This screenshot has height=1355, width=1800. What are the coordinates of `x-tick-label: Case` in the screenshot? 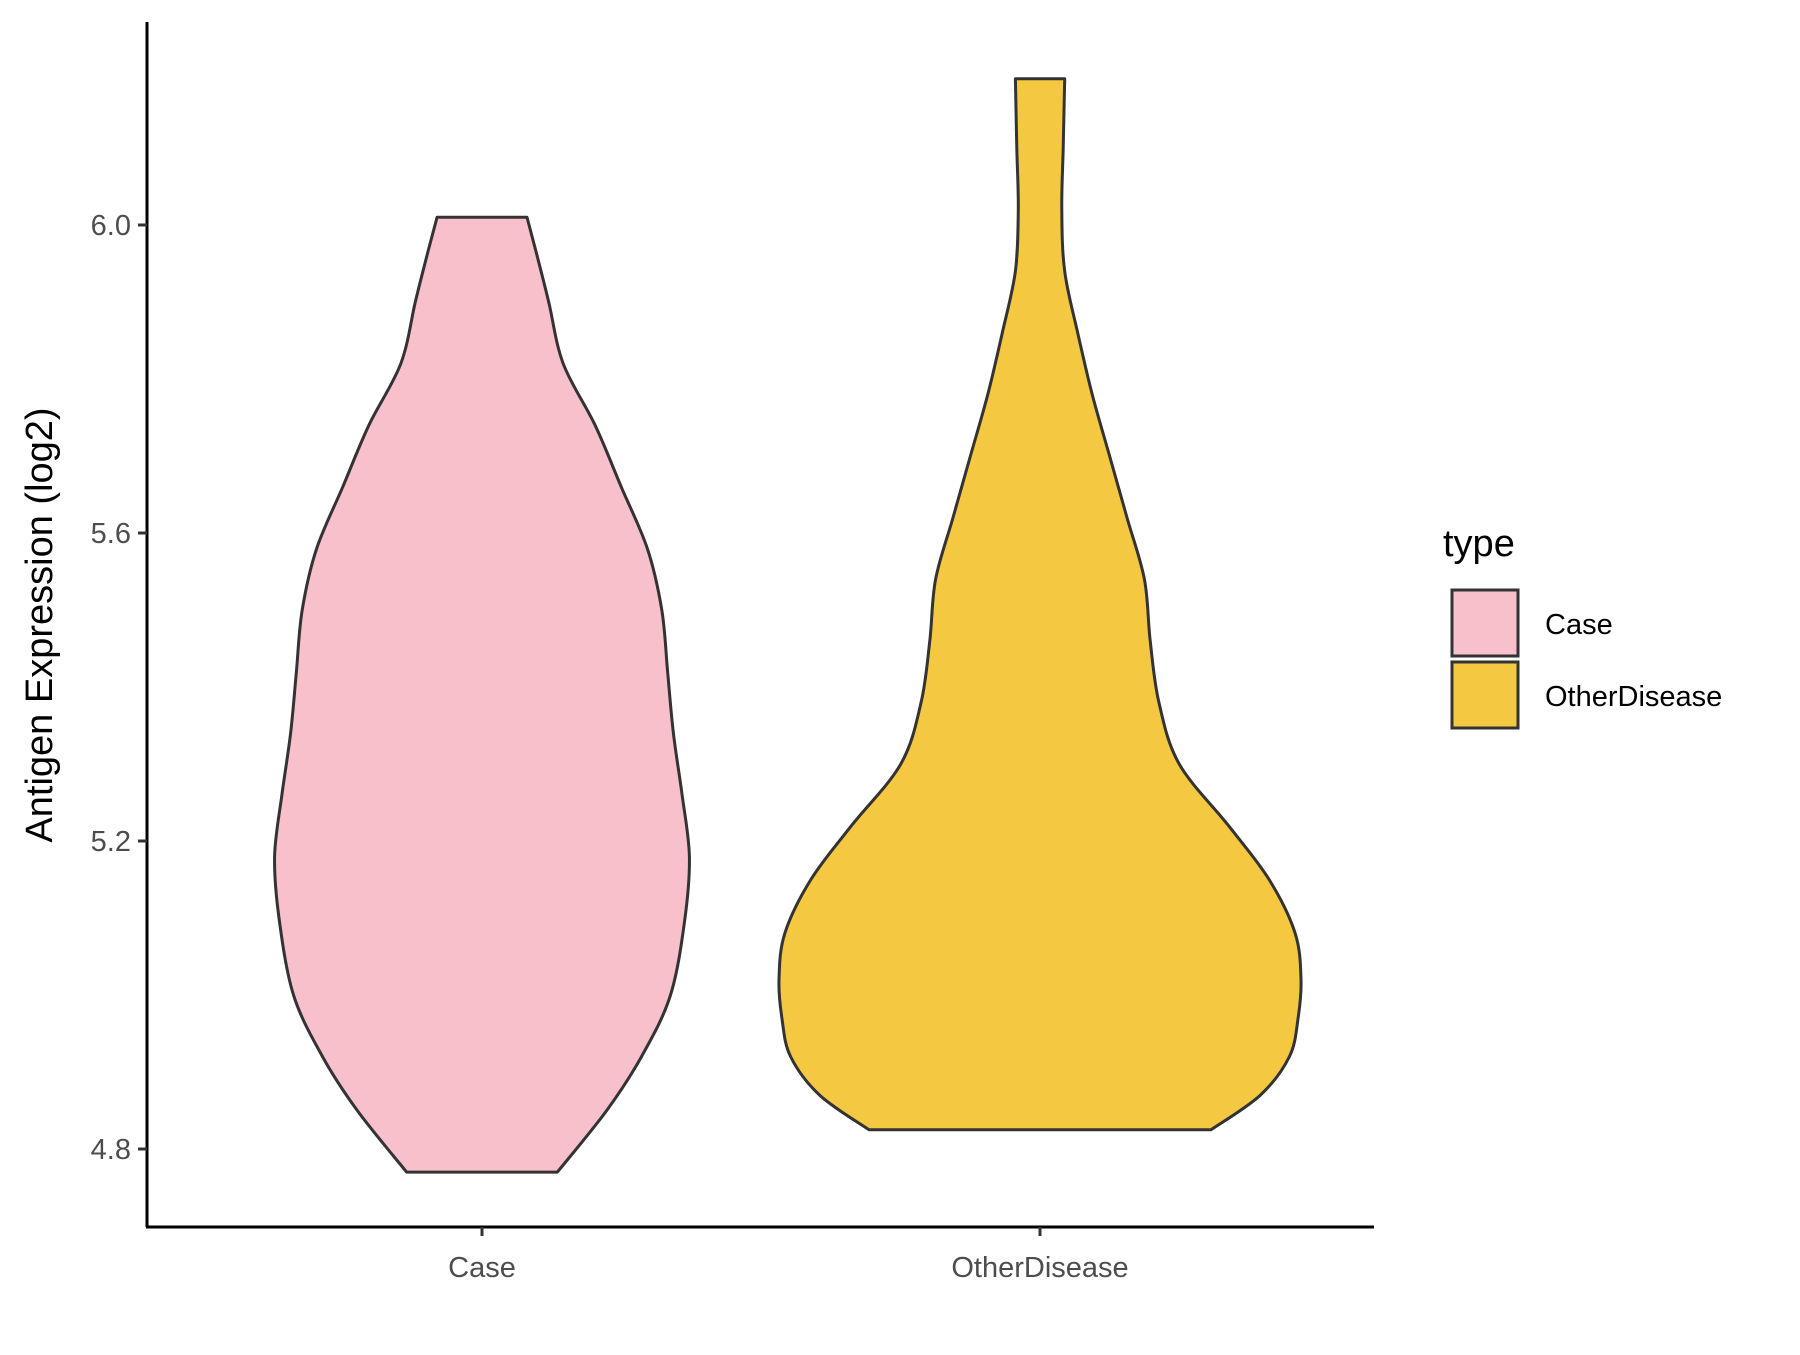 It's located at (482, 1268).